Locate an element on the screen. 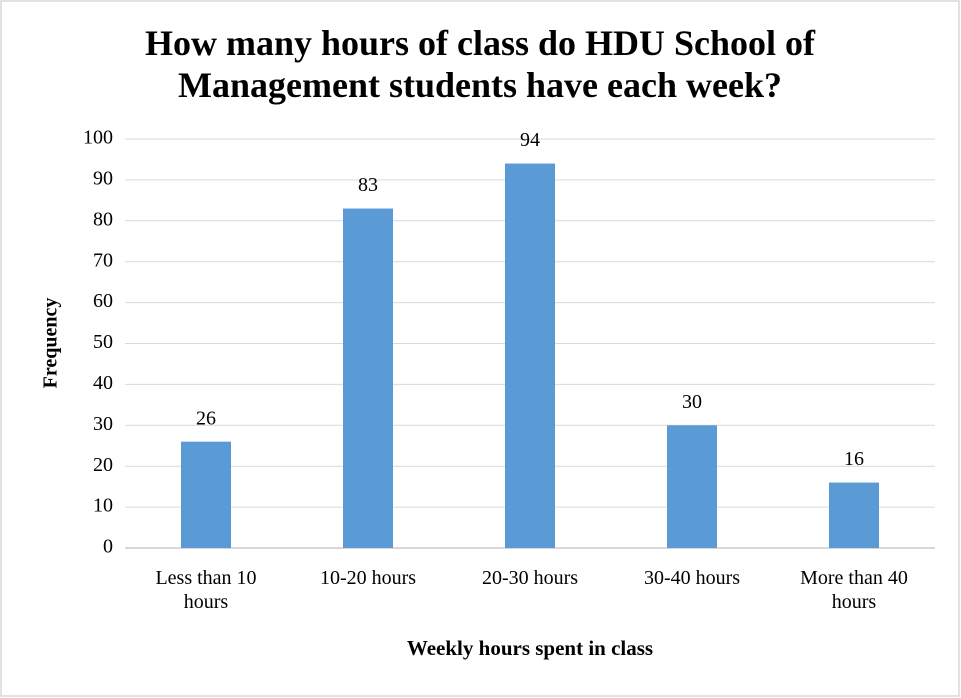 The height and width of the screenshot is (698, 961). y-tick-label: 50 is located at coordinates (103, 342).